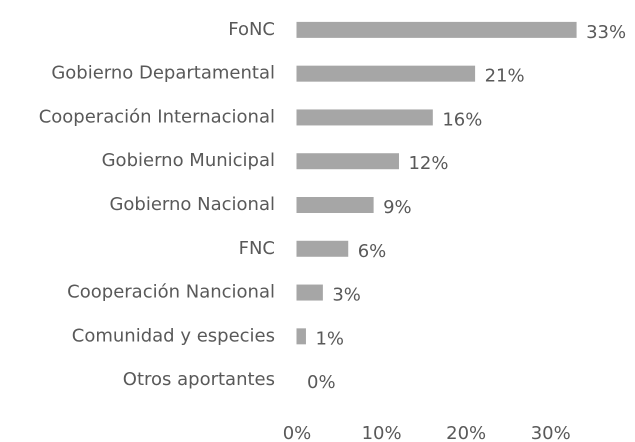 This screenshot has height=442, width=635. What do you see at coordinates (171, 292) in the screenshot?
I see `y-tick-label: Cooperación Nancional` at bounding box center [171, 292].